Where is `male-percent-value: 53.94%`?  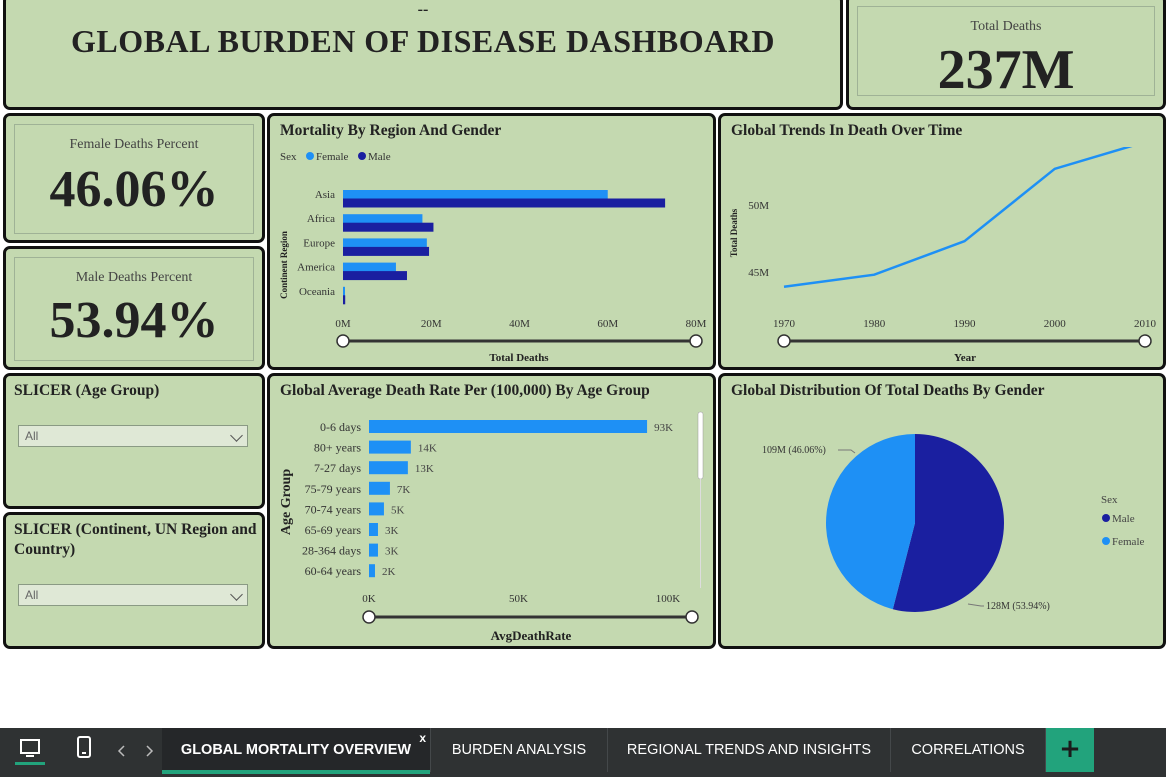 male-percent-value: 53.94% is located at coordinates (134, 320).